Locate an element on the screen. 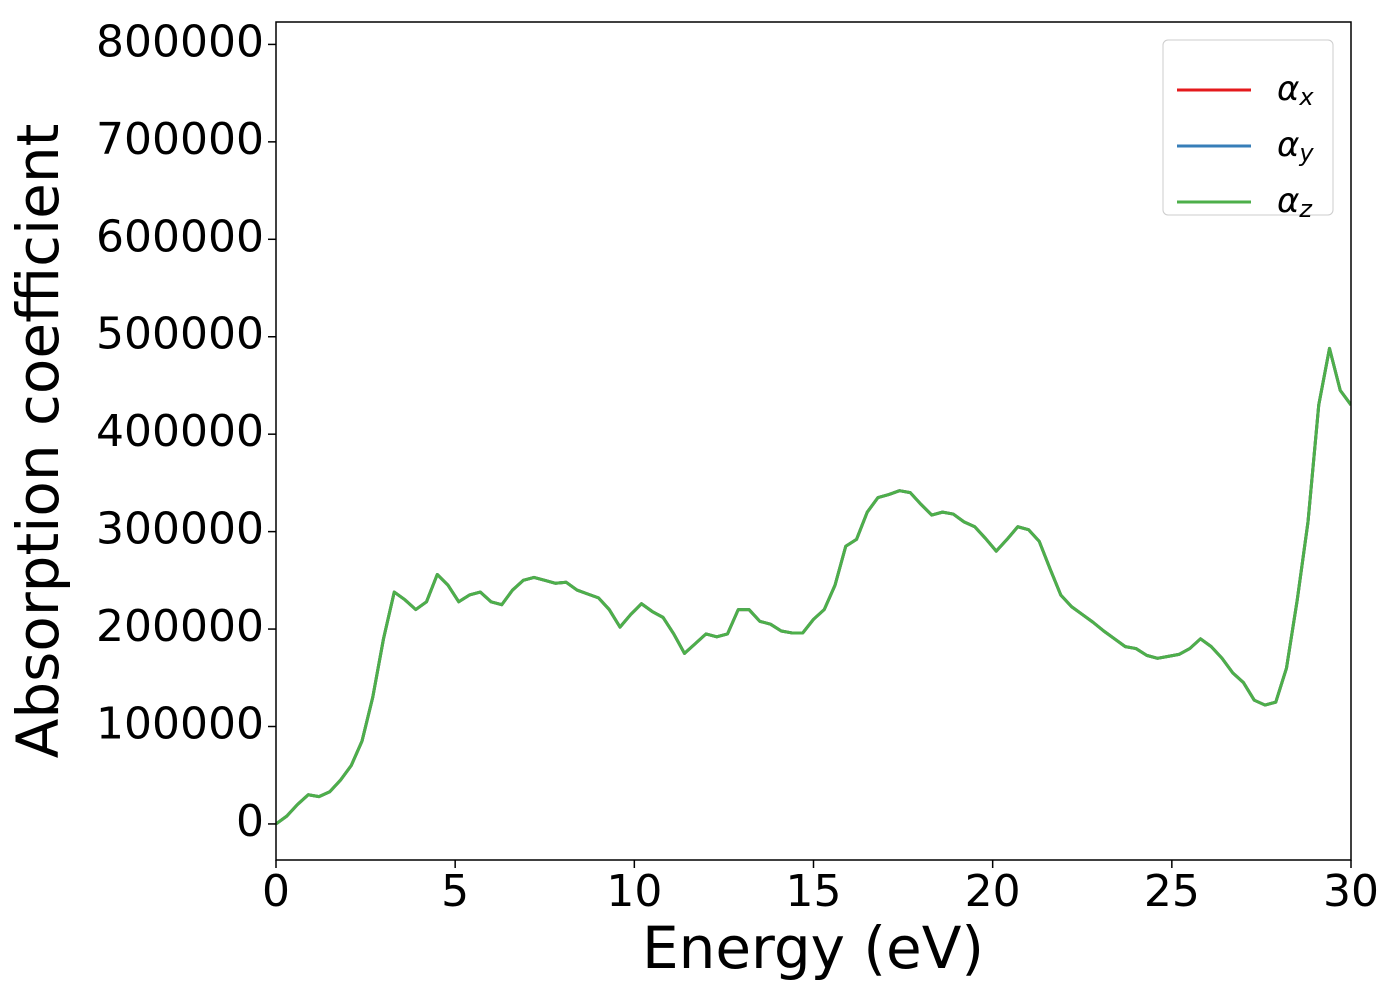 The height and width of the screenshot is (1004, 1400). legend-label: αy is located at coordinates (1295, 146).